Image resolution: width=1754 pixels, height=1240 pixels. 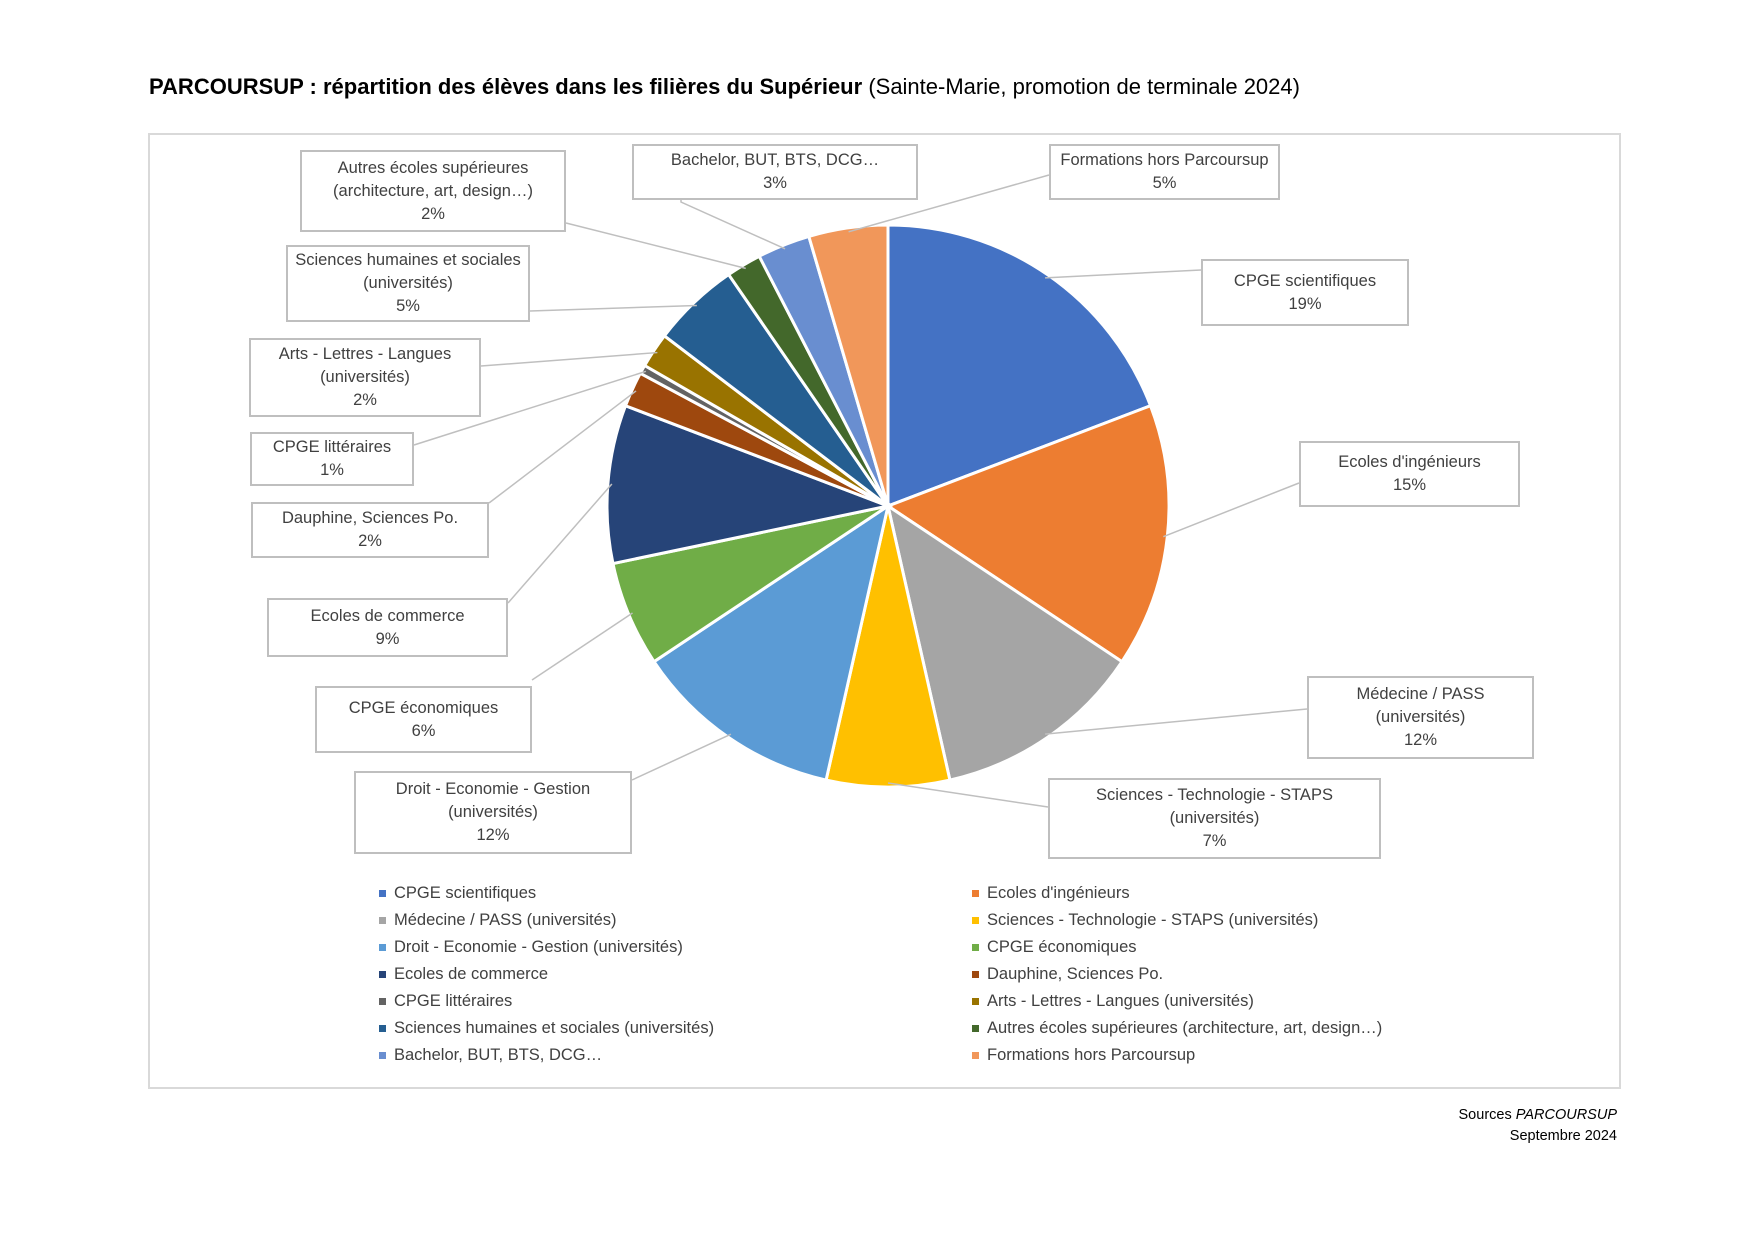 I want to click on legend-item: Dauphine, Sciences Po., so click(x=1067, y=974).